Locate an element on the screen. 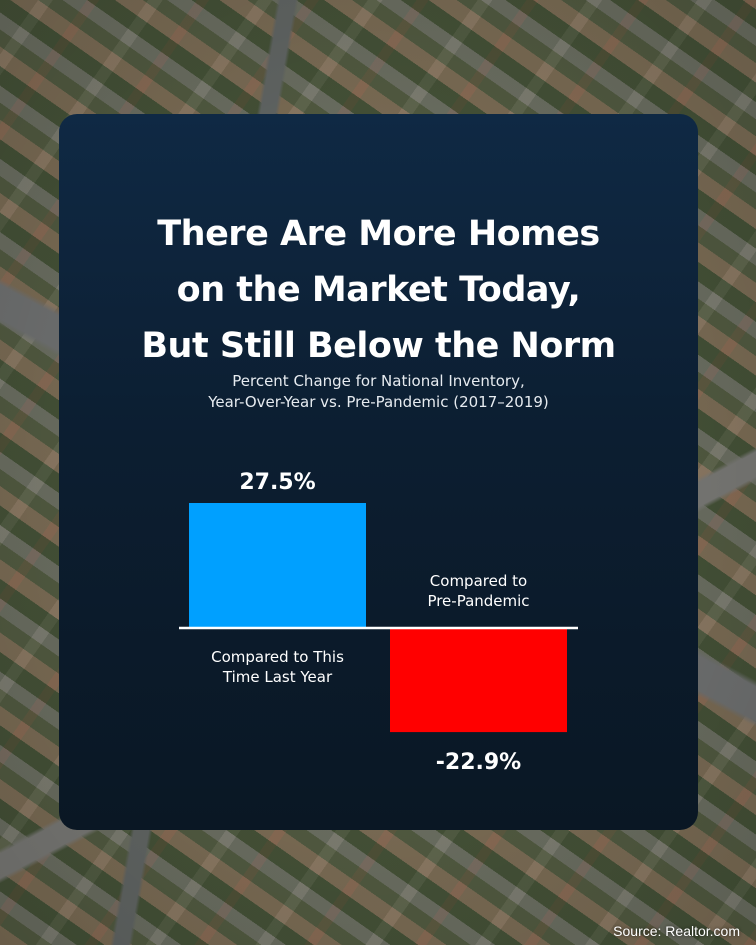  title-line-2: on the Market Today, is located at coordinates (378, 290).